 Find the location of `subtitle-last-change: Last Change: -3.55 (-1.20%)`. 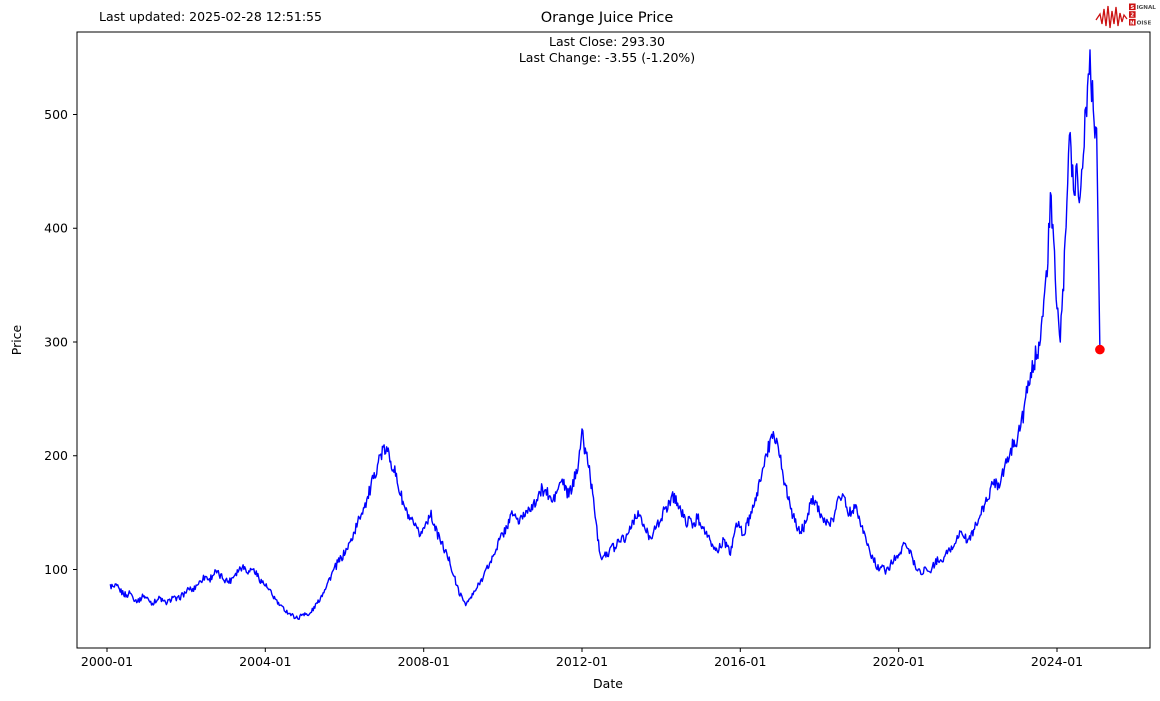

subtitle-last-change: Last Change: -3.55 (-1.20%) is located at coordinates (607, 57).